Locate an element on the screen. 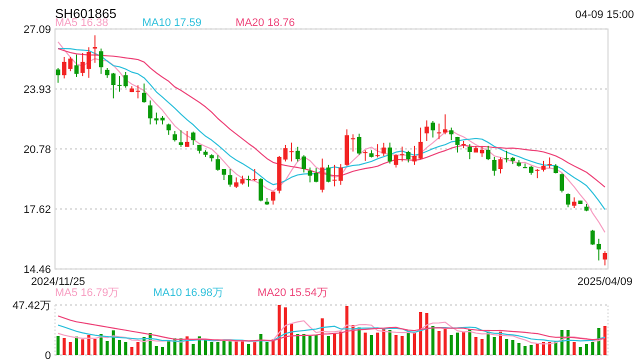  text: 04-09 15:00 is located at coordinates (604, 15).